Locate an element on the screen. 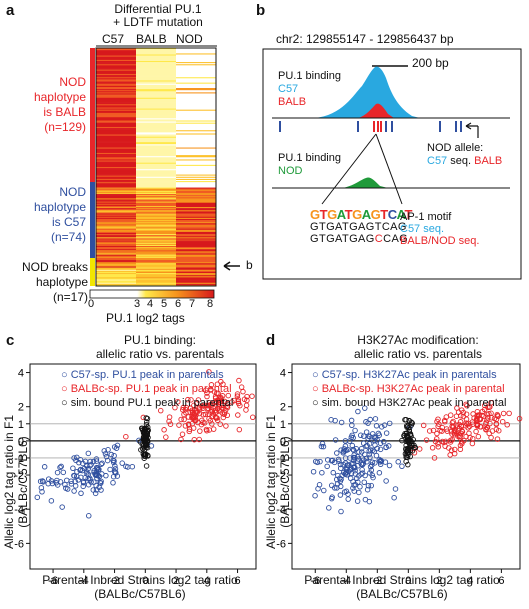 This screenshot has height=609, width=529. y-tick-label: -2 is located at coordinates (281, 476).